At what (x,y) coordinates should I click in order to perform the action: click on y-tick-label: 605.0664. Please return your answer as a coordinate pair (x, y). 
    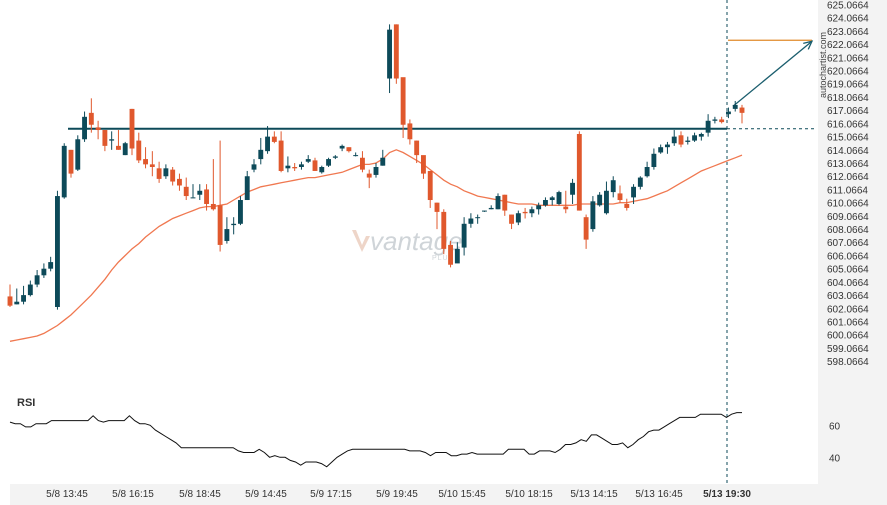
    Looking at the image, I should click on (848, 270).